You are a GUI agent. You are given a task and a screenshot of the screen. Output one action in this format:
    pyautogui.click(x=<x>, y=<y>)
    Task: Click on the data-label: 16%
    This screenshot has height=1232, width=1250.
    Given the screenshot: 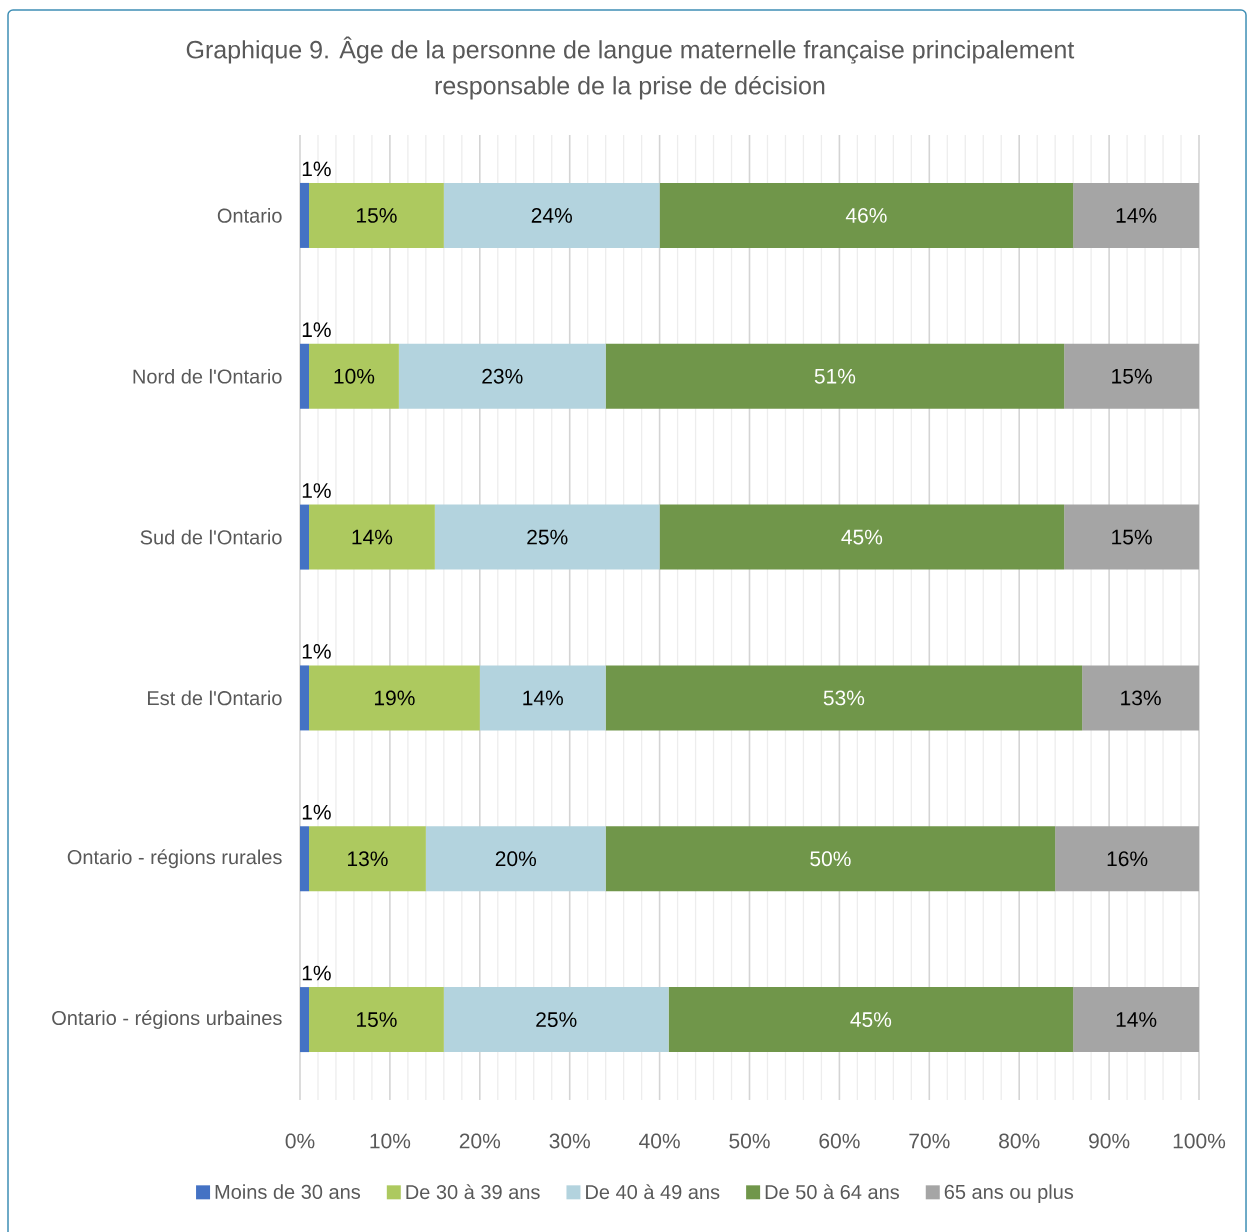 What is the action you would take?
    pyautogui.click(x=1127, y=859)
    